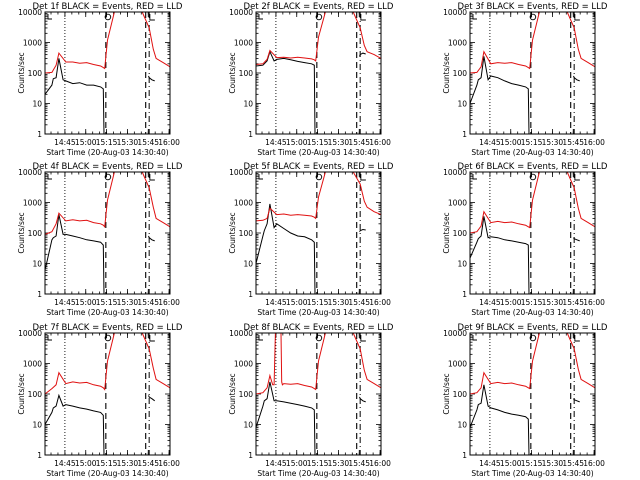 Image resolution: width=640 pixels, height=480 pixels. I want to click on panel-title: Det 9f BLACK = Events, RED = LLD, so click(533, 328).